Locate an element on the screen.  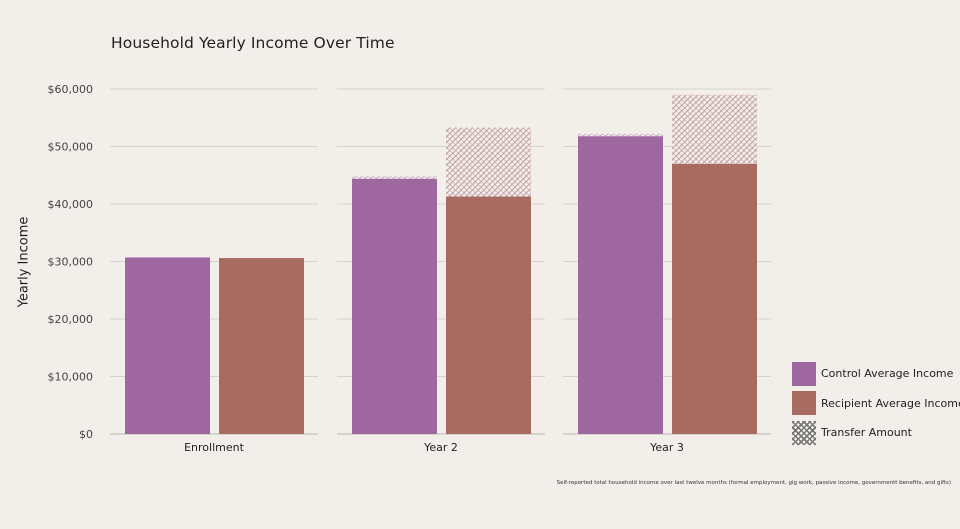
legend-swatch-transfer is located at coordinates (804, 432).